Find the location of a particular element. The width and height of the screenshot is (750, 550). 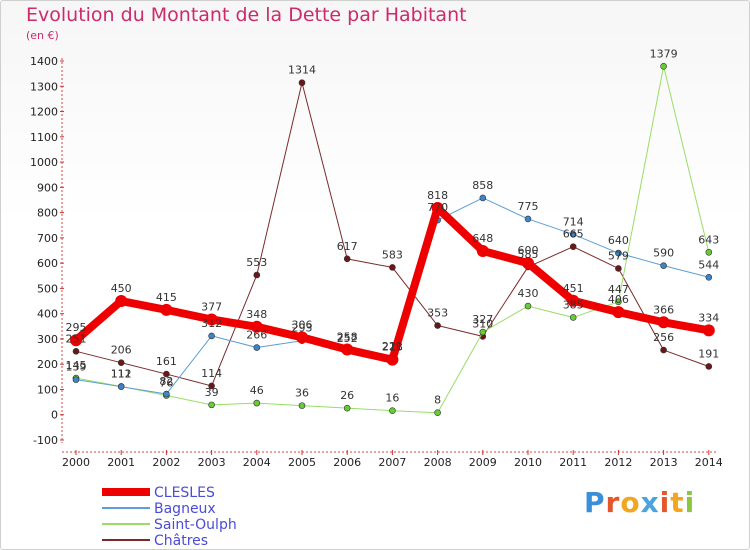

y-tick-label: 1100 is located at coordinates (44, 137).